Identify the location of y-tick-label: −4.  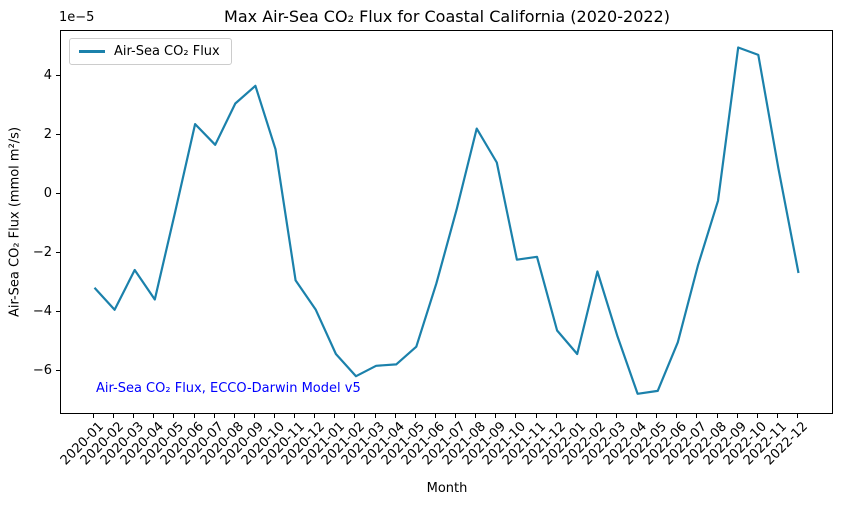
(42, 312).